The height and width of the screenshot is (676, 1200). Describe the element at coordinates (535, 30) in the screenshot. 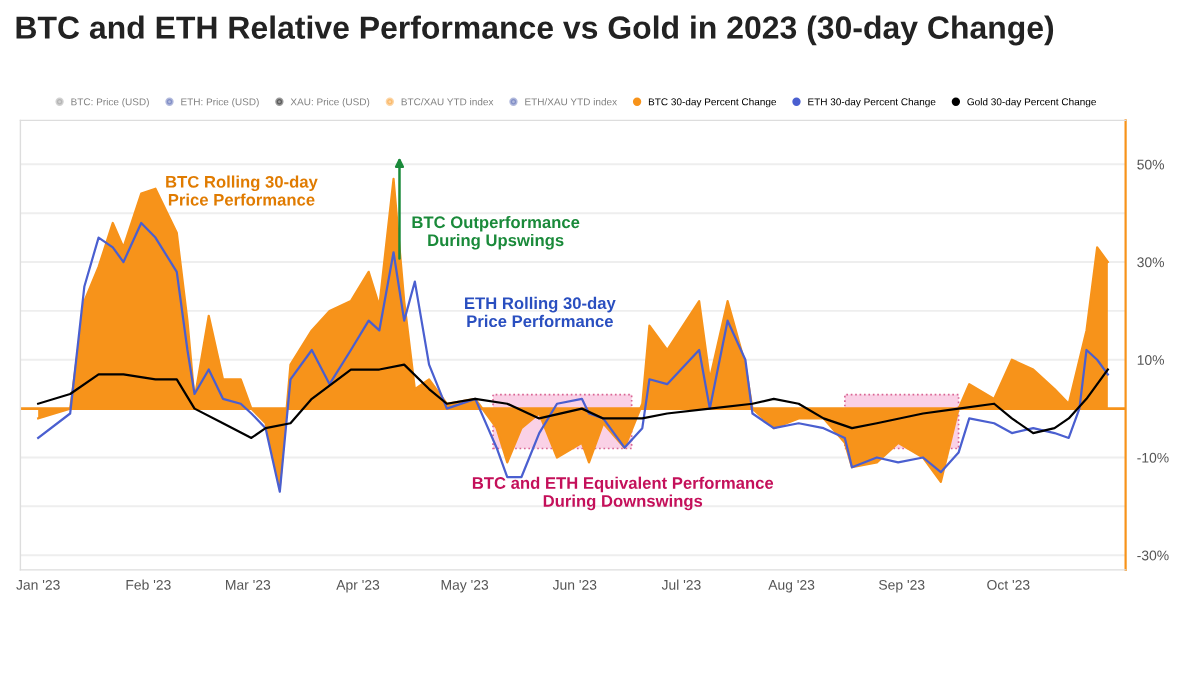

I see `chart-title: BTC and ETH Relative Performance vs Gold in 2023 (30-day Change)` at that location.